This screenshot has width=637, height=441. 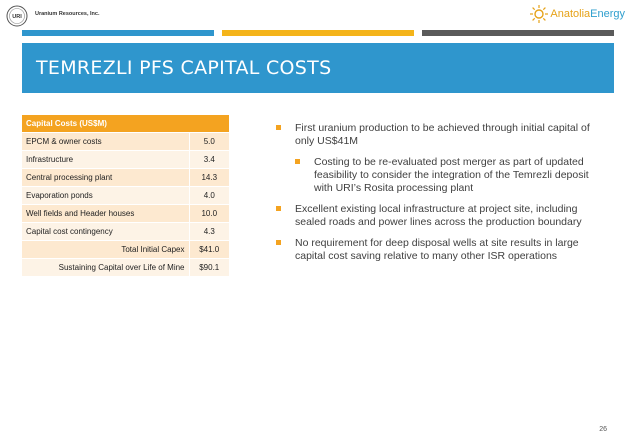 I want to click on uri-logo: URI, so click(x=17, y=16).